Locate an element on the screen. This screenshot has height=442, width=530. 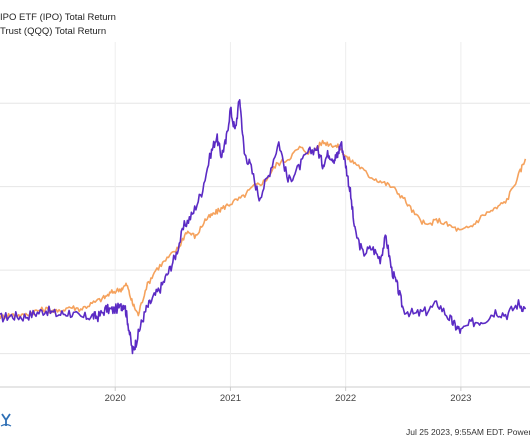
x-tick-label-2020: 2020 is located at coordinates (115, 398).